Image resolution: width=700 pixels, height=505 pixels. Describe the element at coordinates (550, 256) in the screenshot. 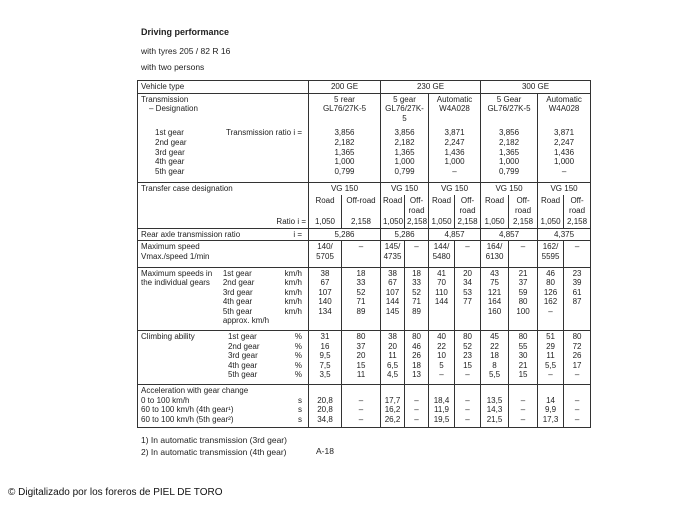

I see `cell-value: 5595` at that location.